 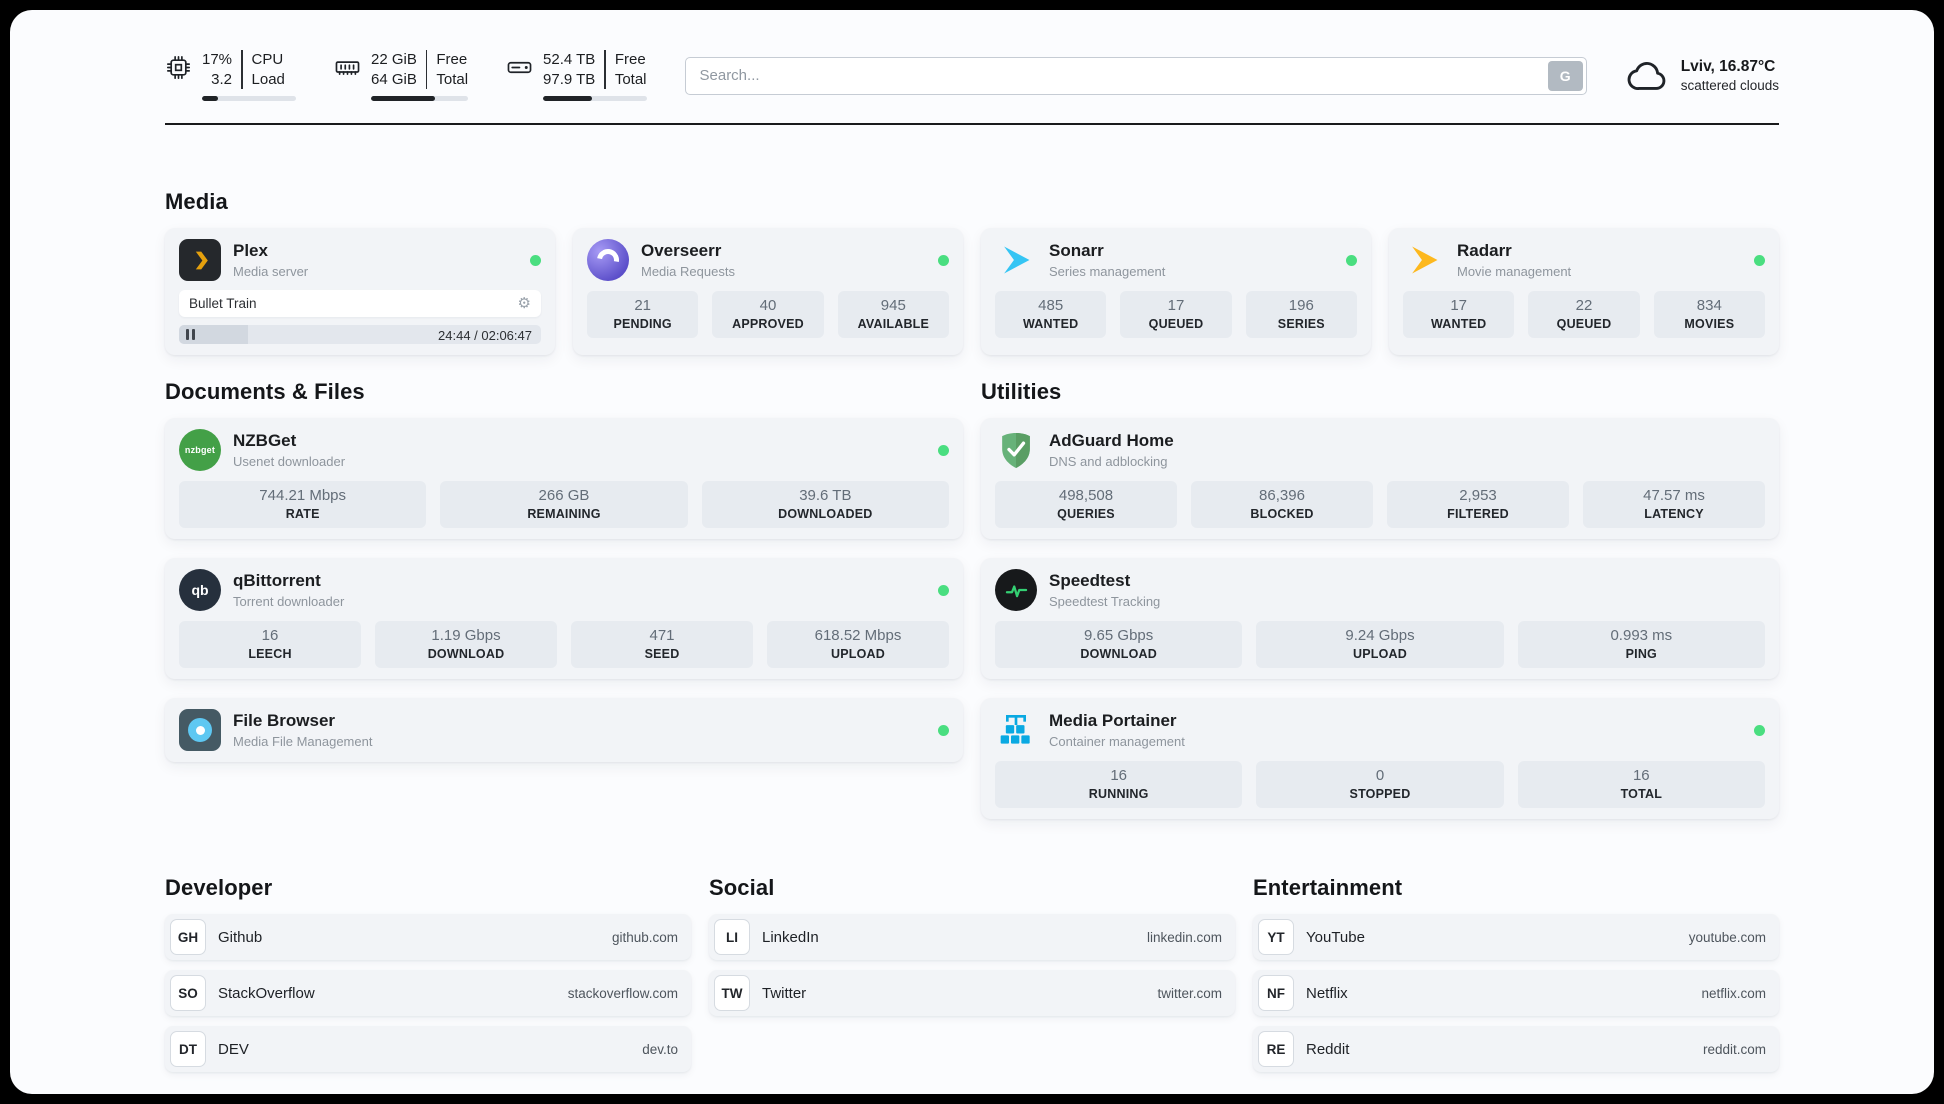 I want to click on search-engine-button: G, so click(x=1565, y=75).